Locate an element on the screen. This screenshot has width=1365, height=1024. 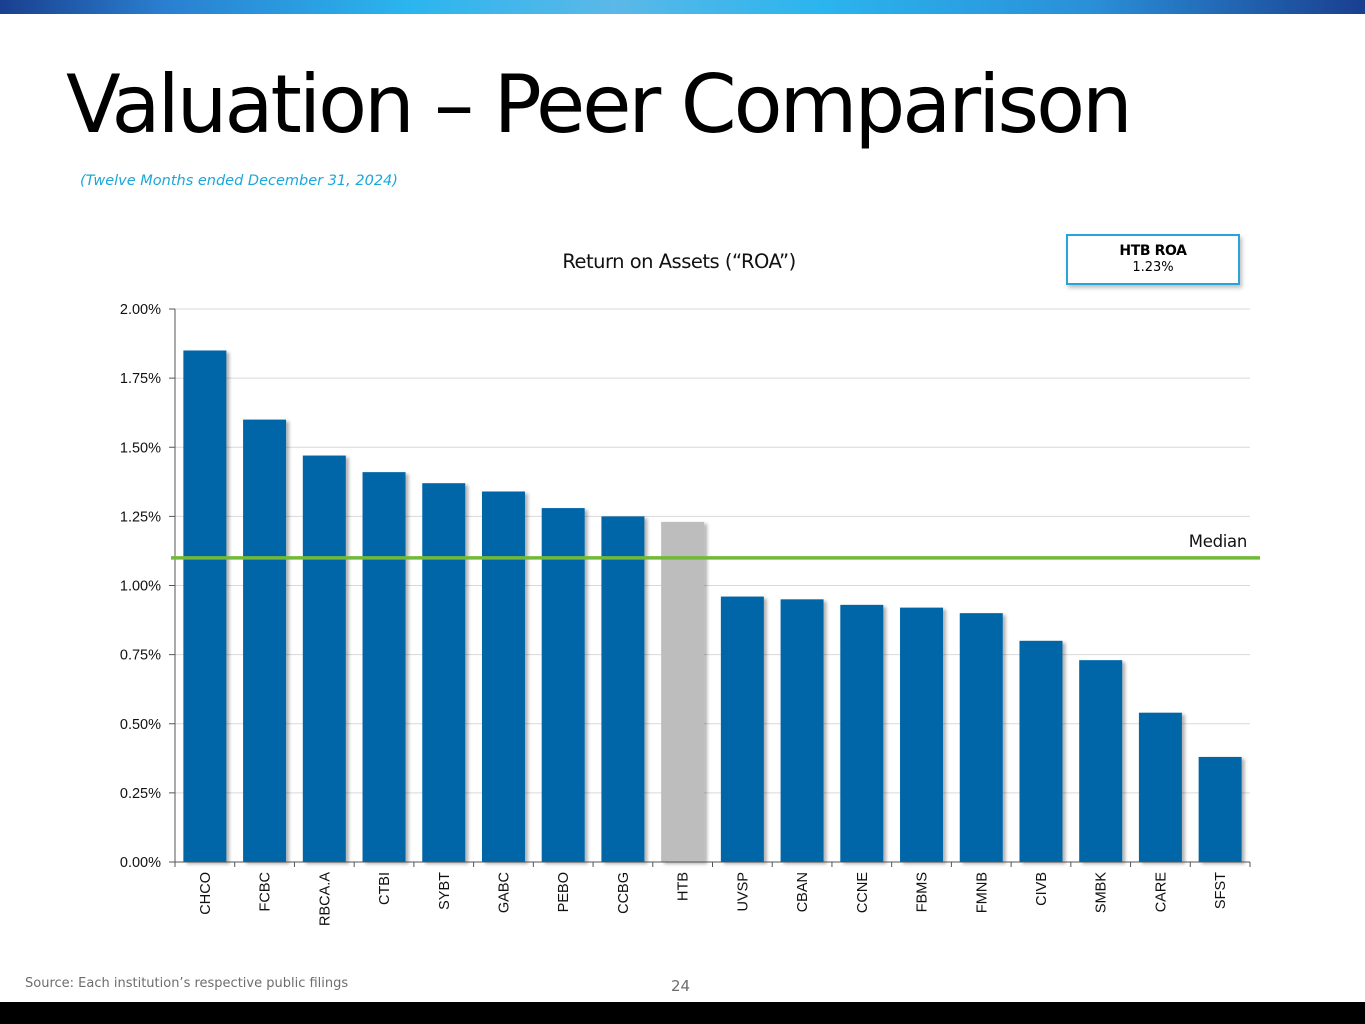
x-tick-label: HTB is located at coordinates (684, 886).